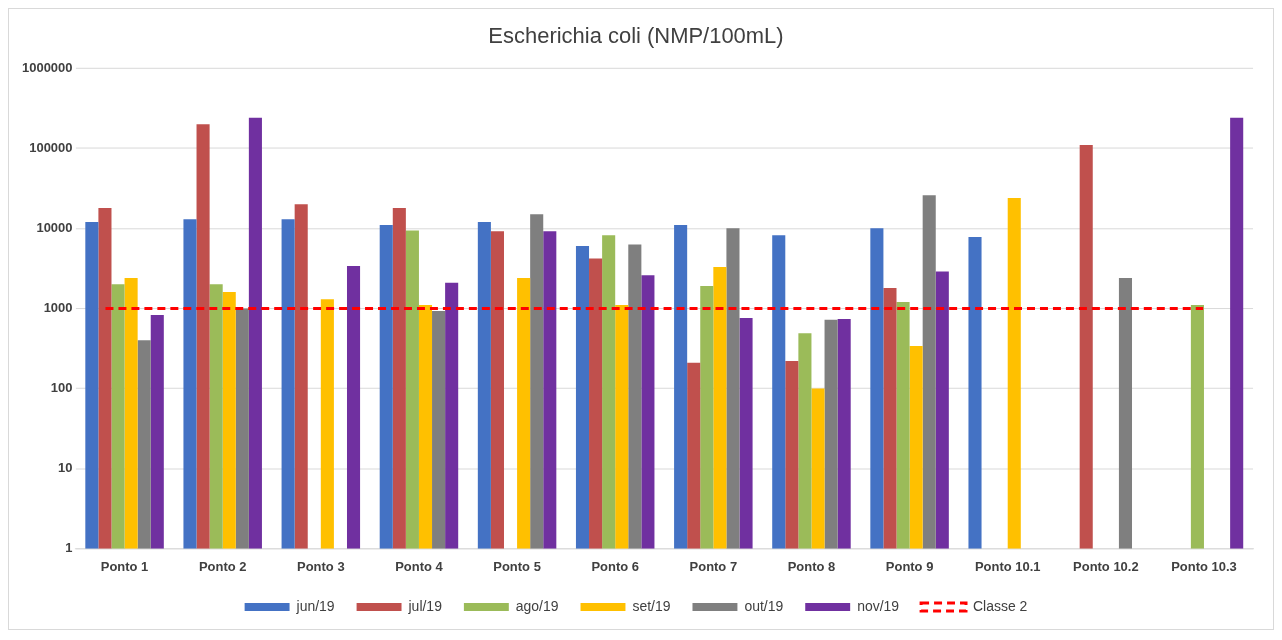 This screenshot has width=1282, height=640. What do you see at coordinates (878, 605) in the screenshot?
I see `legend-label: nov/19` at bounding box center [878, 605].